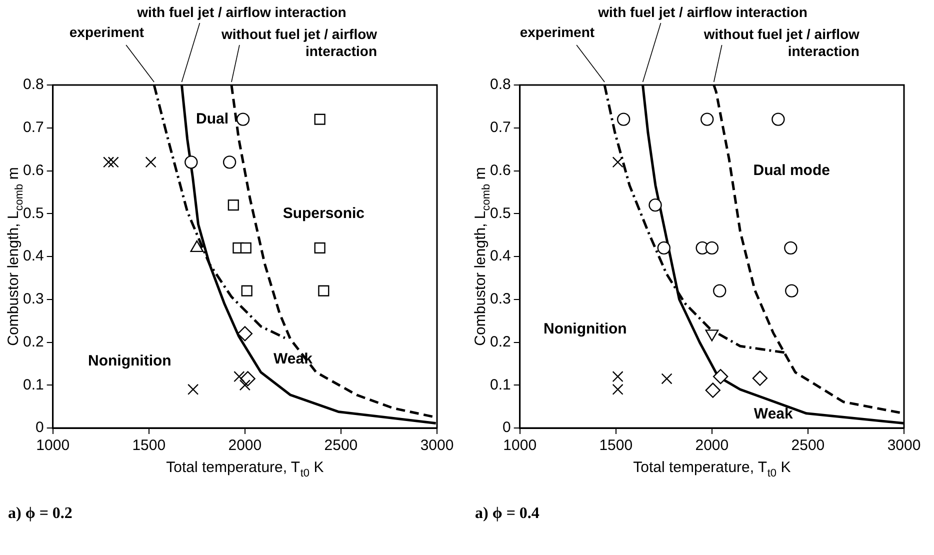  I want to click on text: a) ϕ = 0.4, so click(507, 514).